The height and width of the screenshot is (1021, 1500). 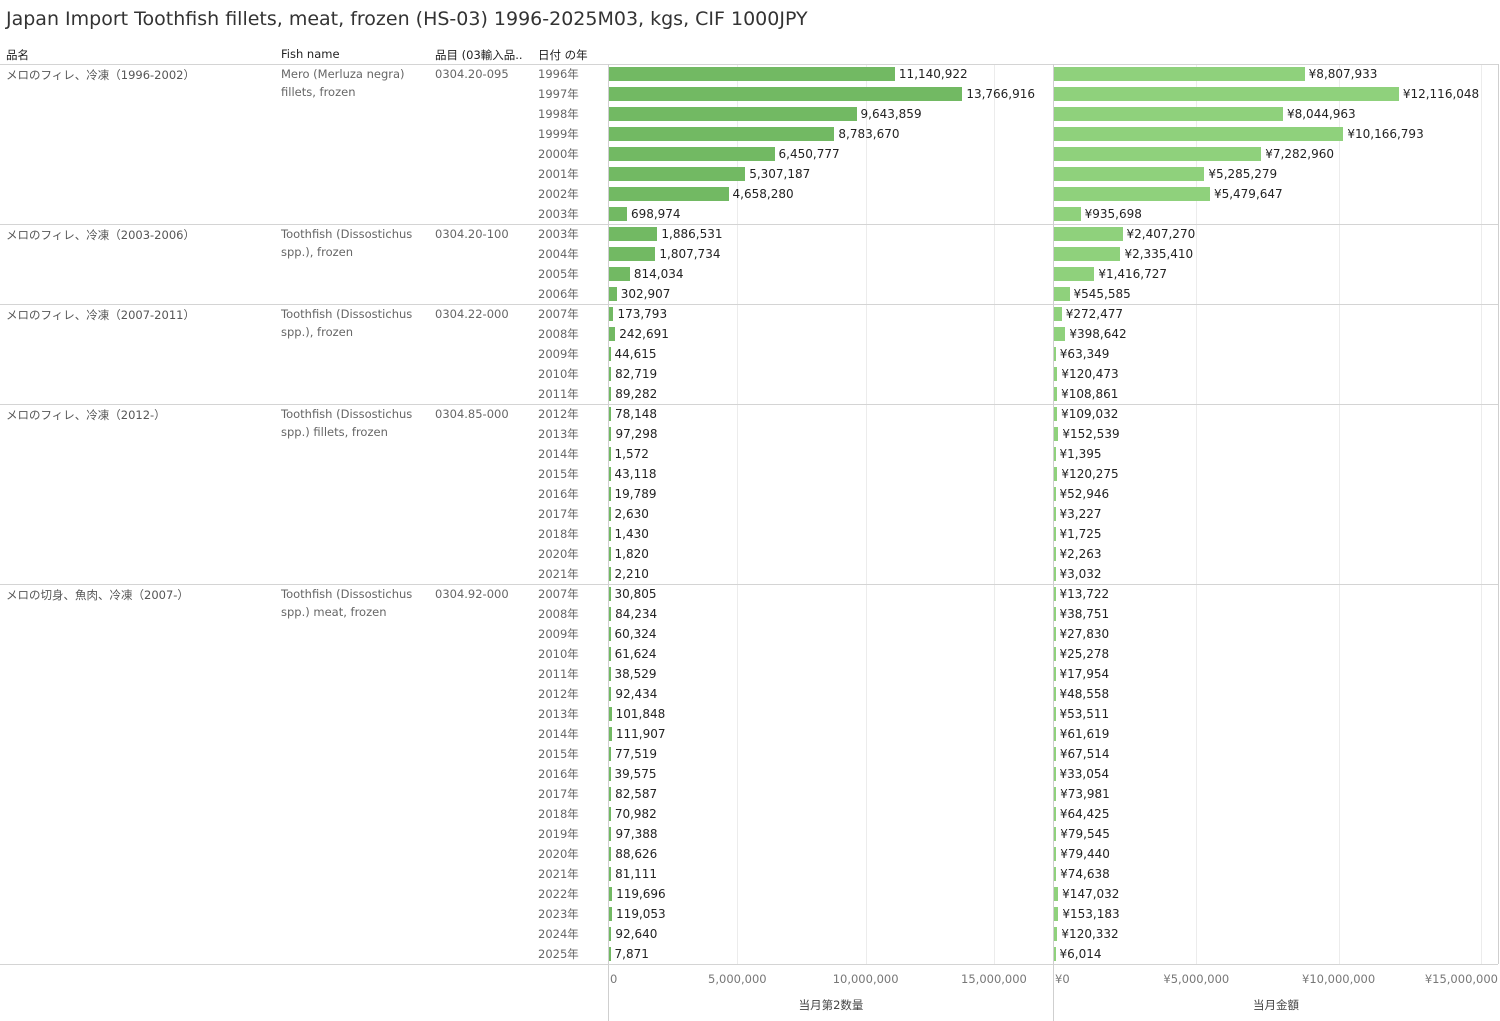 What do you see at coordinates (1498, 514) in the screenshot?
I see `panel-divider` at bounding box center [1498, 514].